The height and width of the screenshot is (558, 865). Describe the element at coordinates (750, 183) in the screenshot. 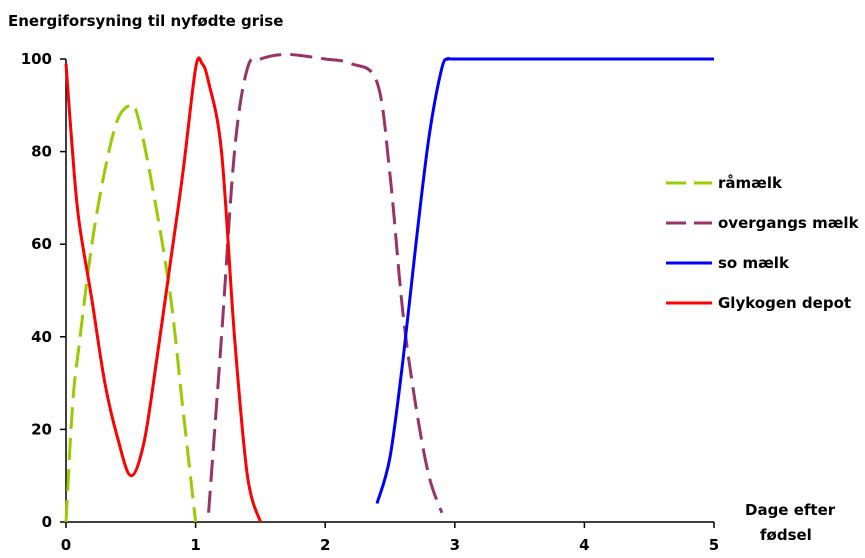

I see `legend-label: råmælk` at that location.